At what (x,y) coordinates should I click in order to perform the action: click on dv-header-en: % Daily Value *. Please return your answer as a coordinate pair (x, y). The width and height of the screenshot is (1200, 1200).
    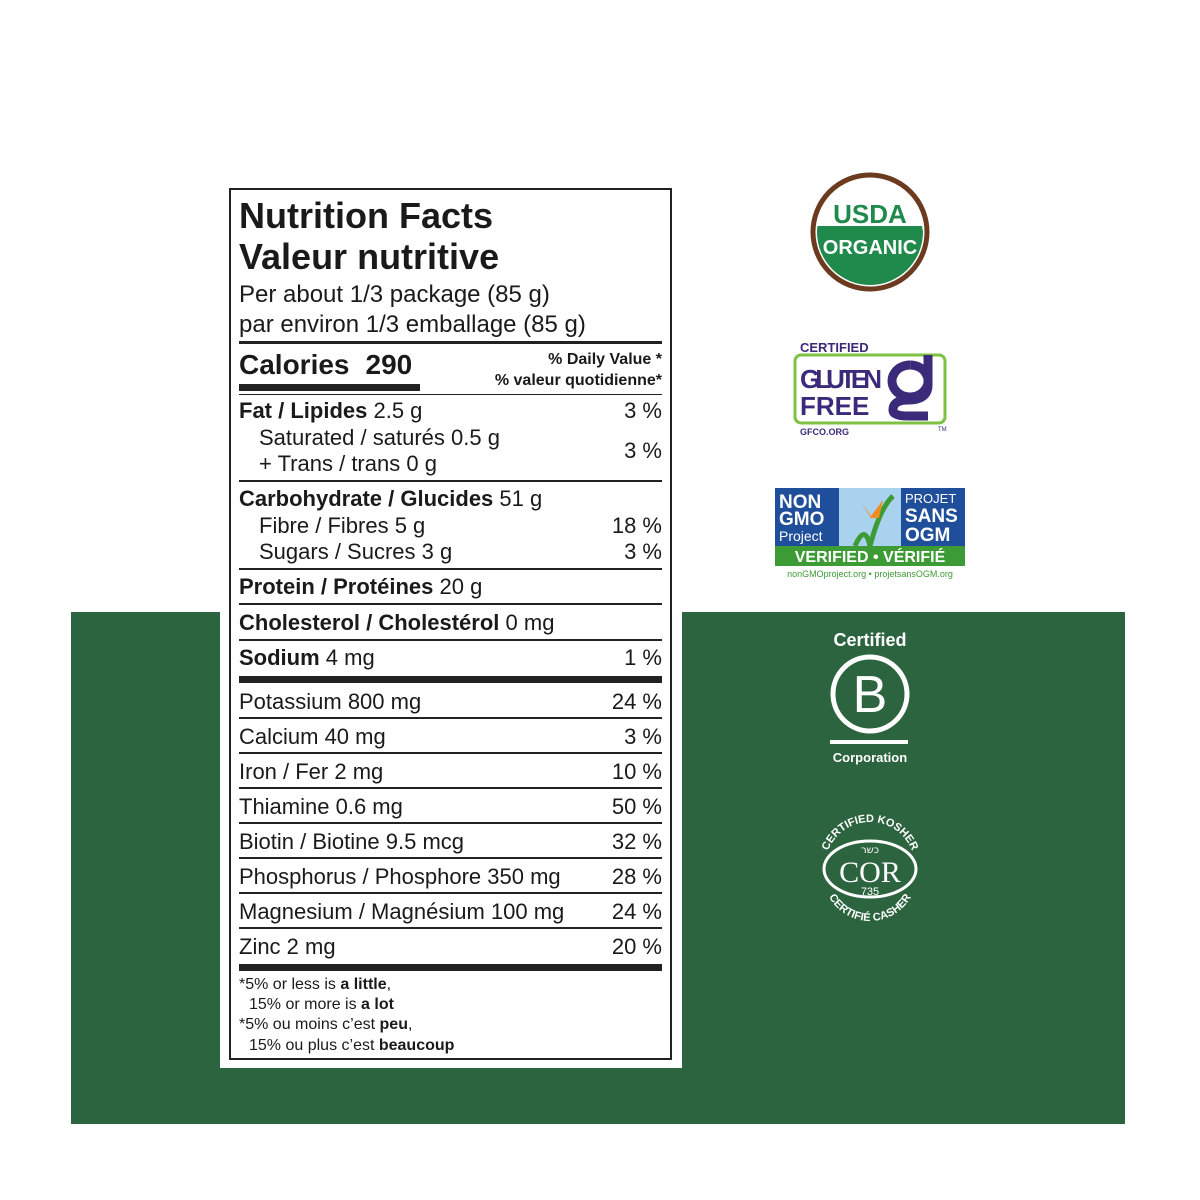
    Looking at the image, I should click on (605, 359).